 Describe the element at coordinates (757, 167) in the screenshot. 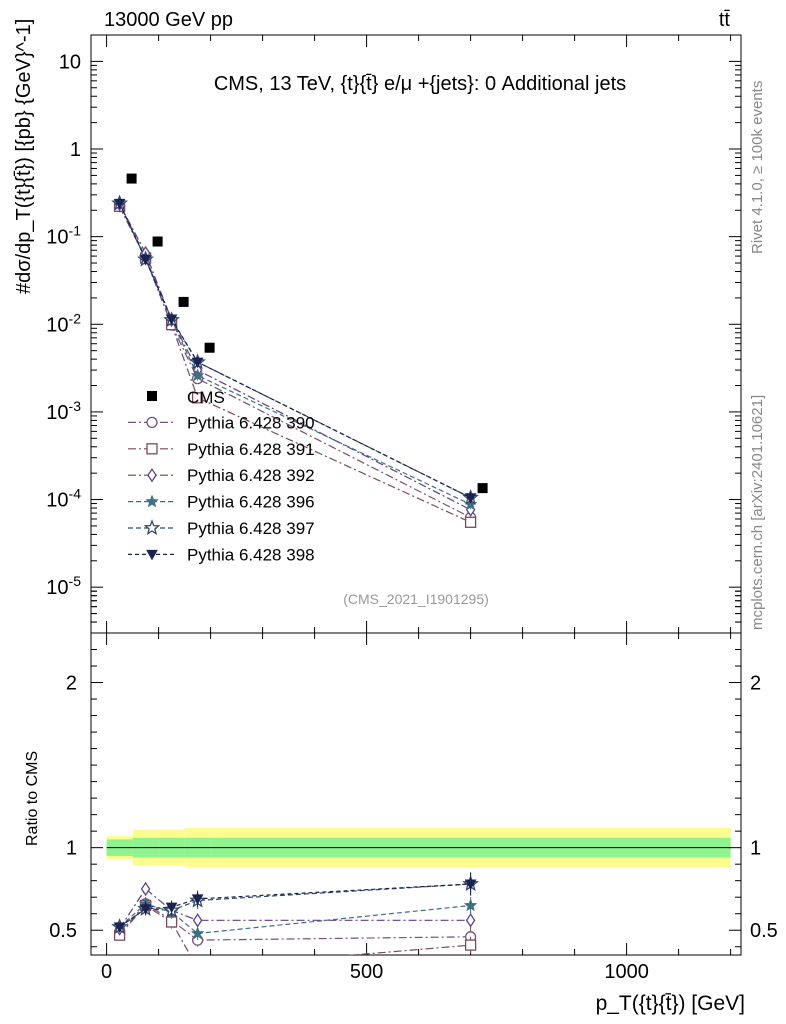

I see `rivet-label: Rivet 4.1.0, ≥ 100k events` at that location.